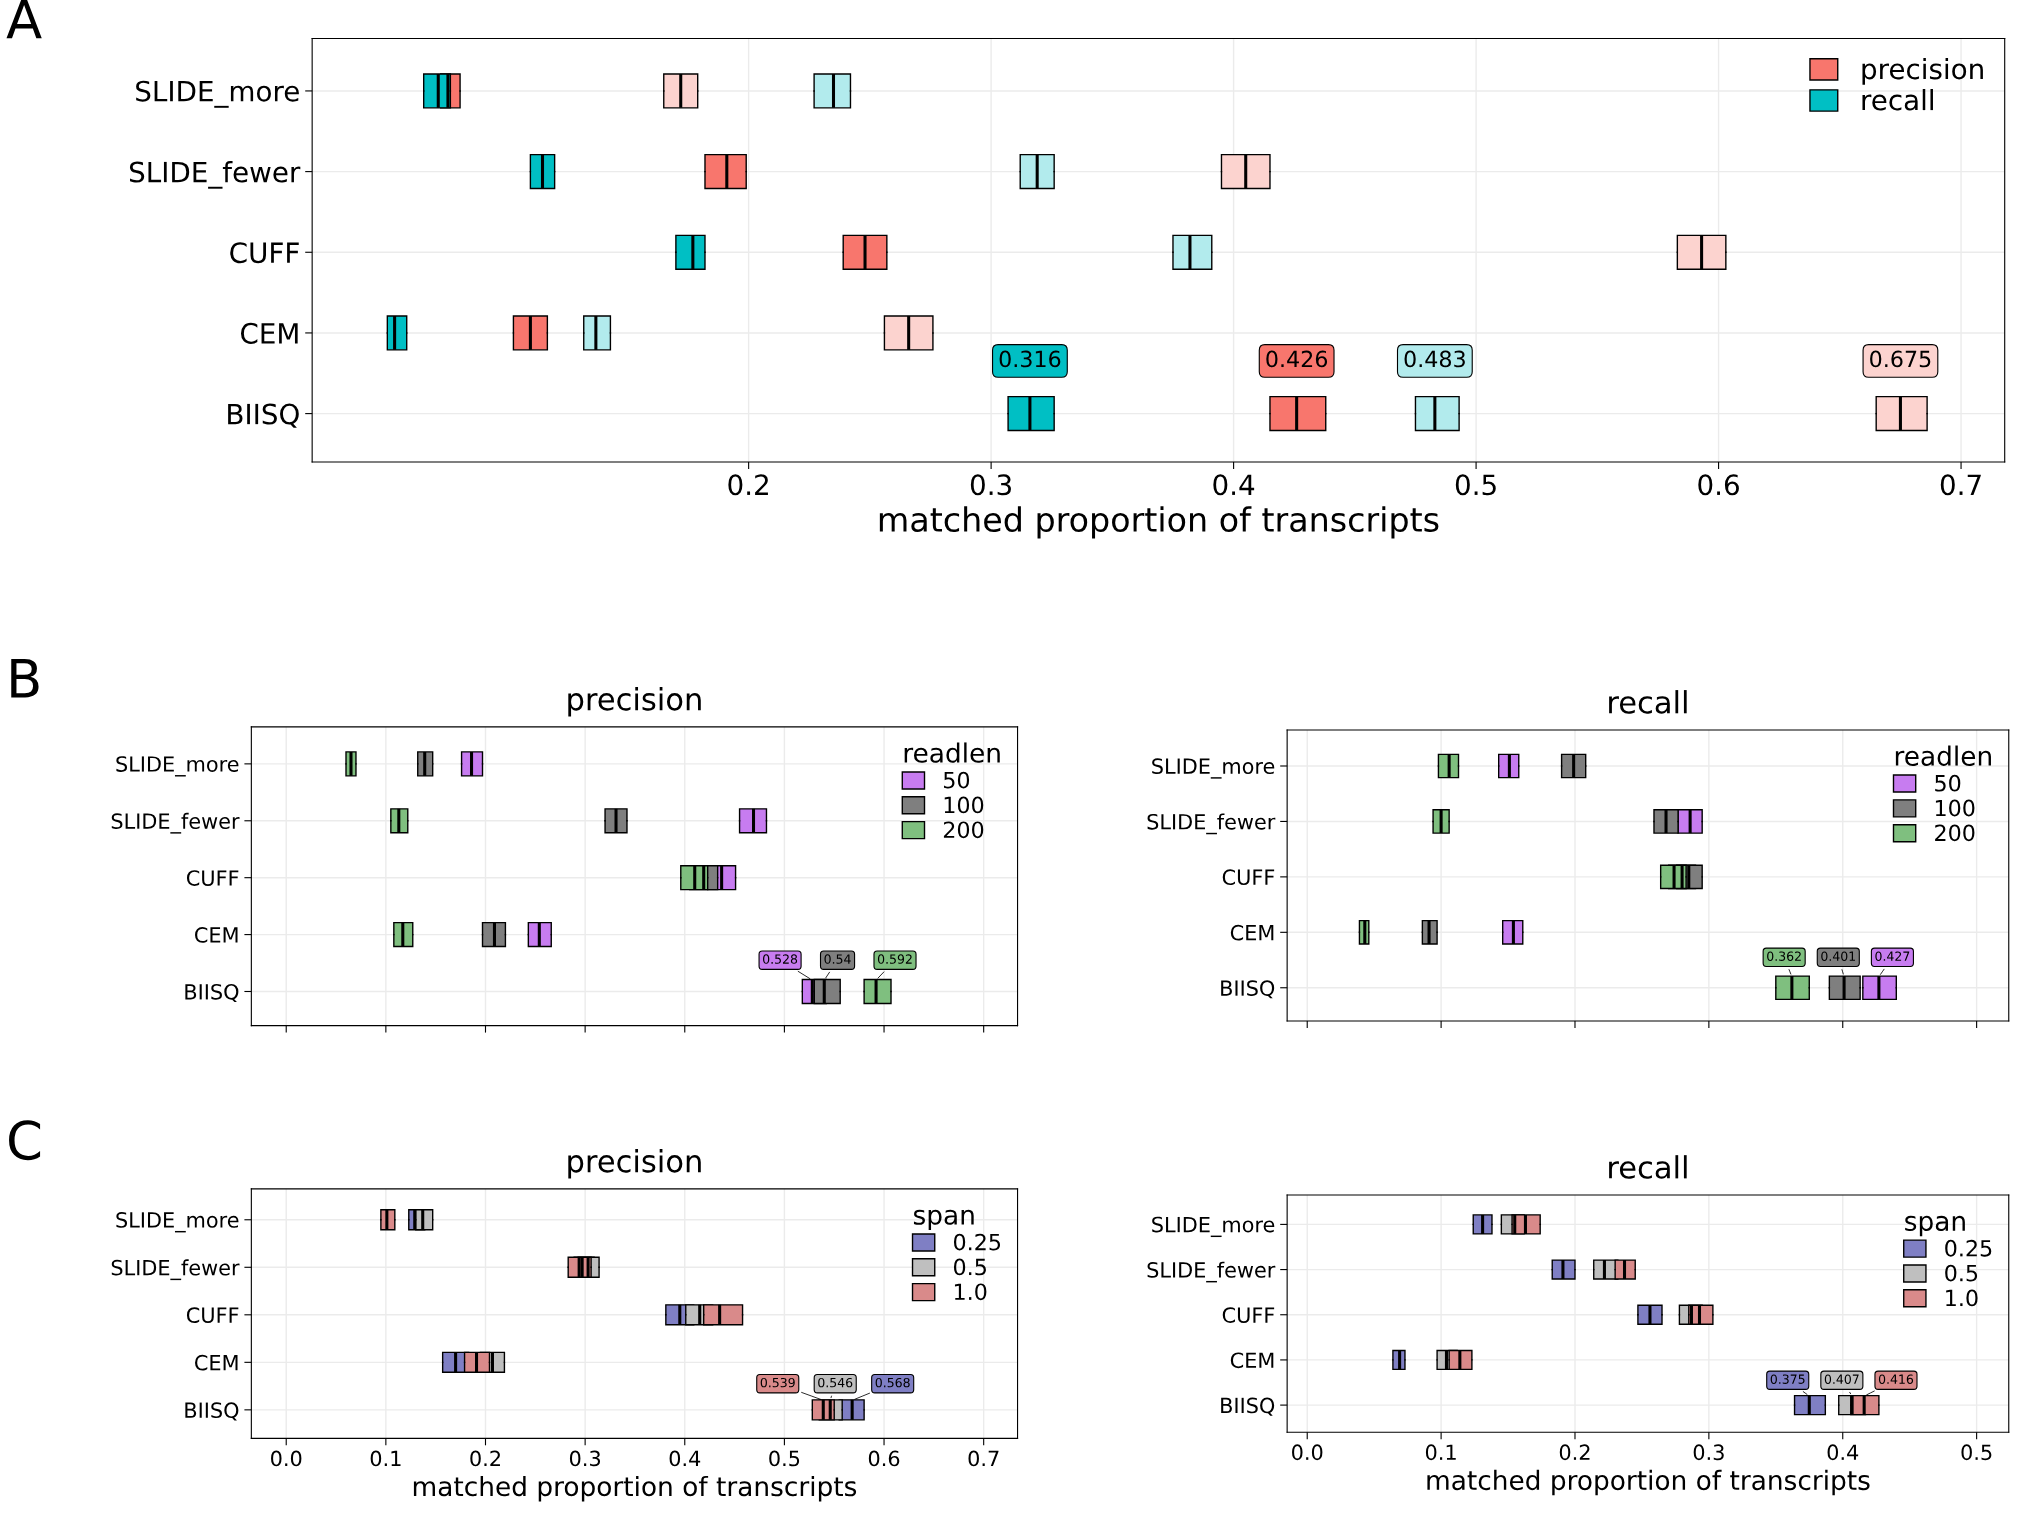 The image size is (2027, 1540). What do you see at coordinates (1841, 1379) in the screenshot?
I see `annotation: 0.407` at bounding box center [1841, 1379].